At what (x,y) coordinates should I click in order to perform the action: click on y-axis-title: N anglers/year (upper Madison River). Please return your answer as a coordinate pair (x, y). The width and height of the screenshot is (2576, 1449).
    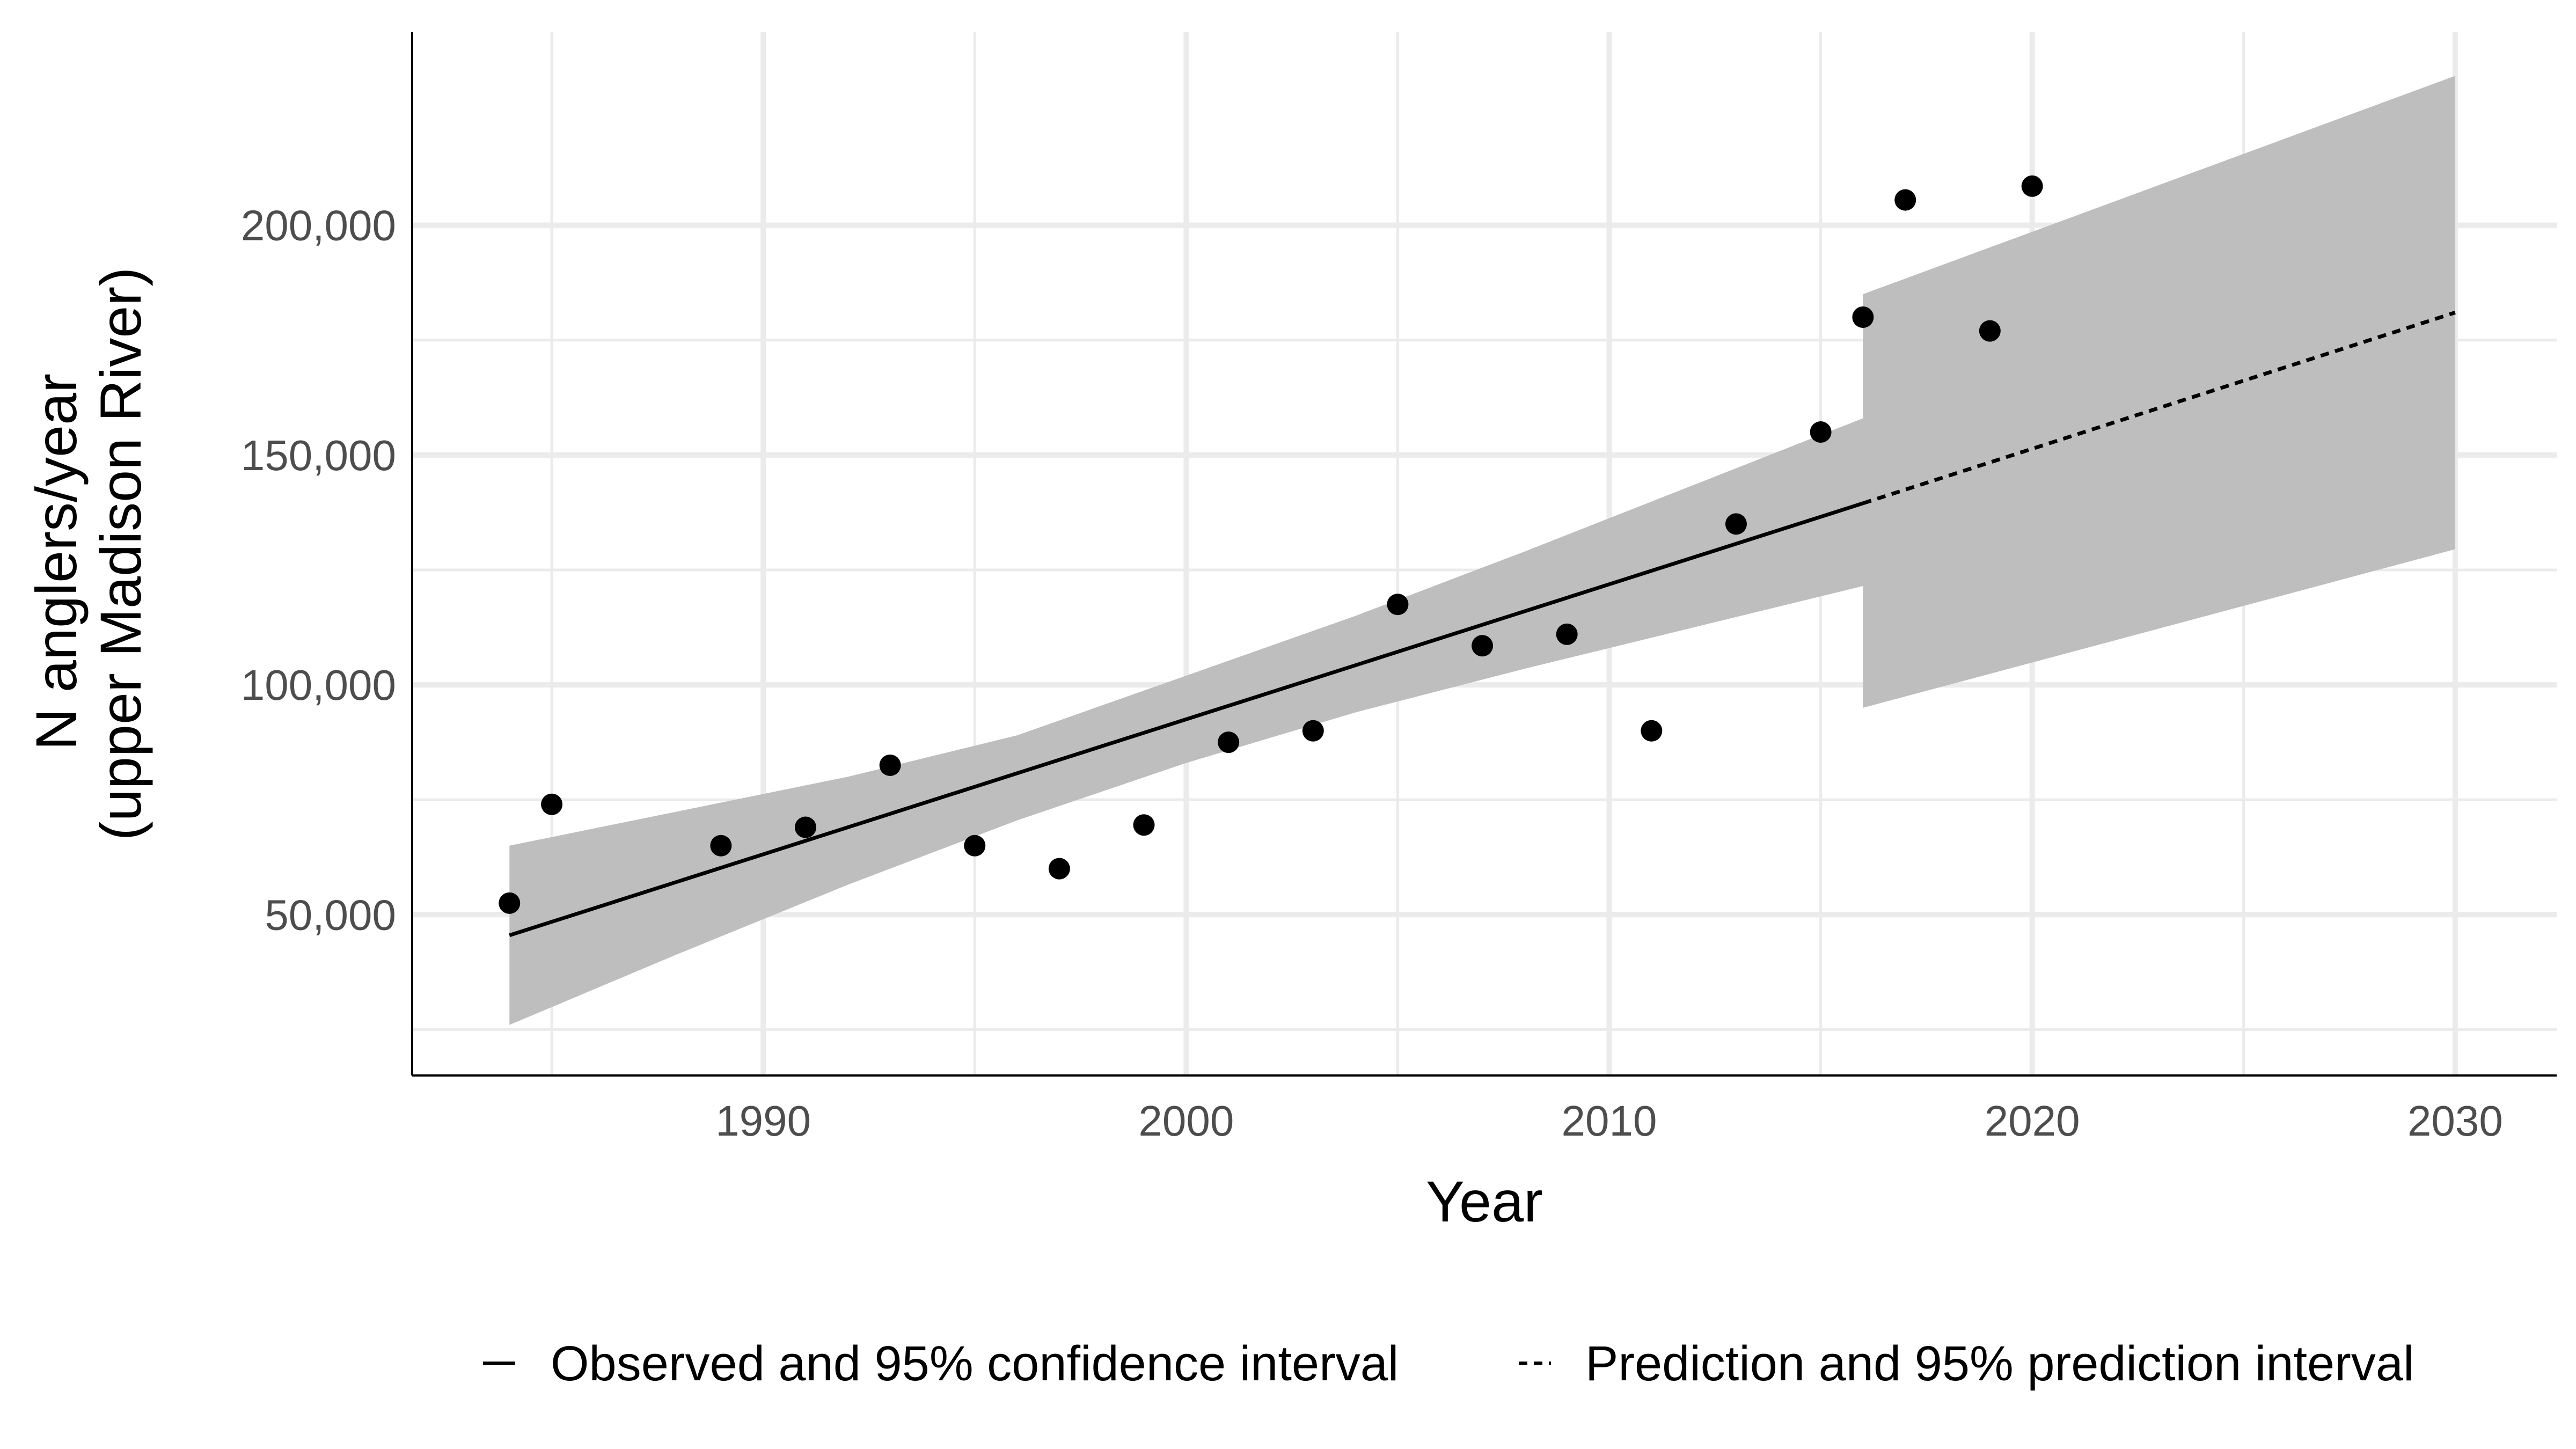
    Looking at the image, I should click on (88, 553).